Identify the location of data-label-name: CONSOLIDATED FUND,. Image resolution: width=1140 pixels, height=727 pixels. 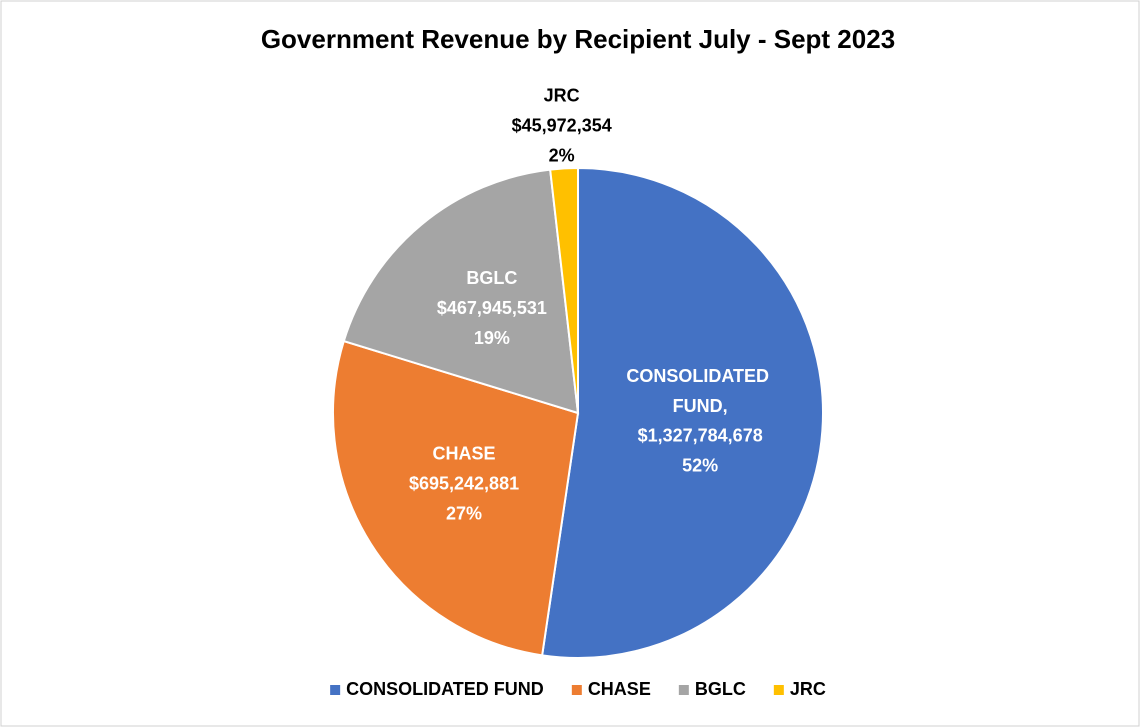
(700, 391).